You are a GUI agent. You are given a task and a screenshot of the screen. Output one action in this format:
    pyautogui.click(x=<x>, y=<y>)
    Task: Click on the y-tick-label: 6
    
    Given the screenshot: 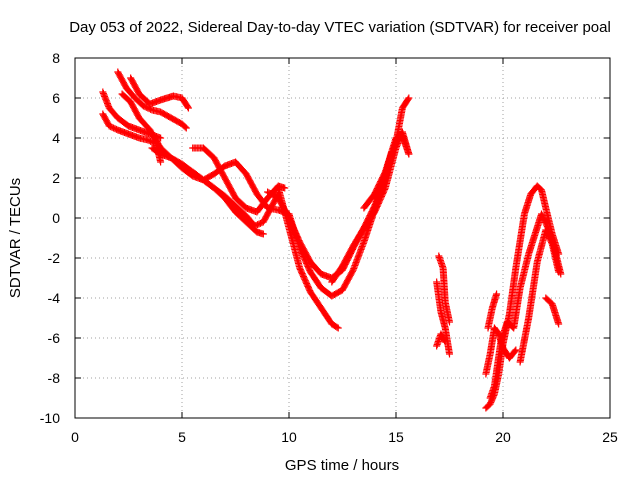 What is the action you would take?
    pyautogui.click(x=56, y=98)
    